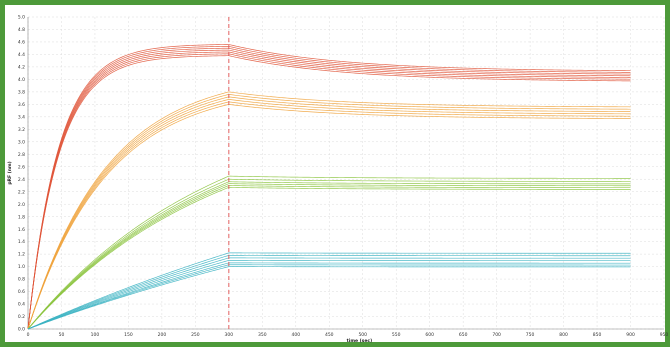 This screenshot has width=670, height=347. I want to click on x-tick-label: 200, so click(162, 335).